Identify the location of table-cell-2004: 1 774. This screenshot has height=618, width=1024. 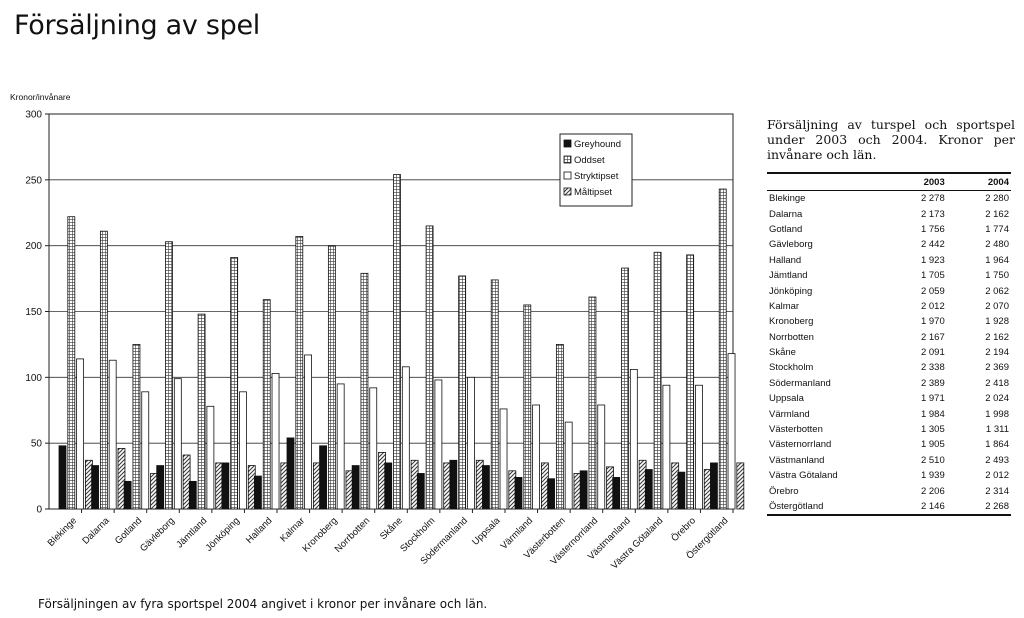
(997, 229).